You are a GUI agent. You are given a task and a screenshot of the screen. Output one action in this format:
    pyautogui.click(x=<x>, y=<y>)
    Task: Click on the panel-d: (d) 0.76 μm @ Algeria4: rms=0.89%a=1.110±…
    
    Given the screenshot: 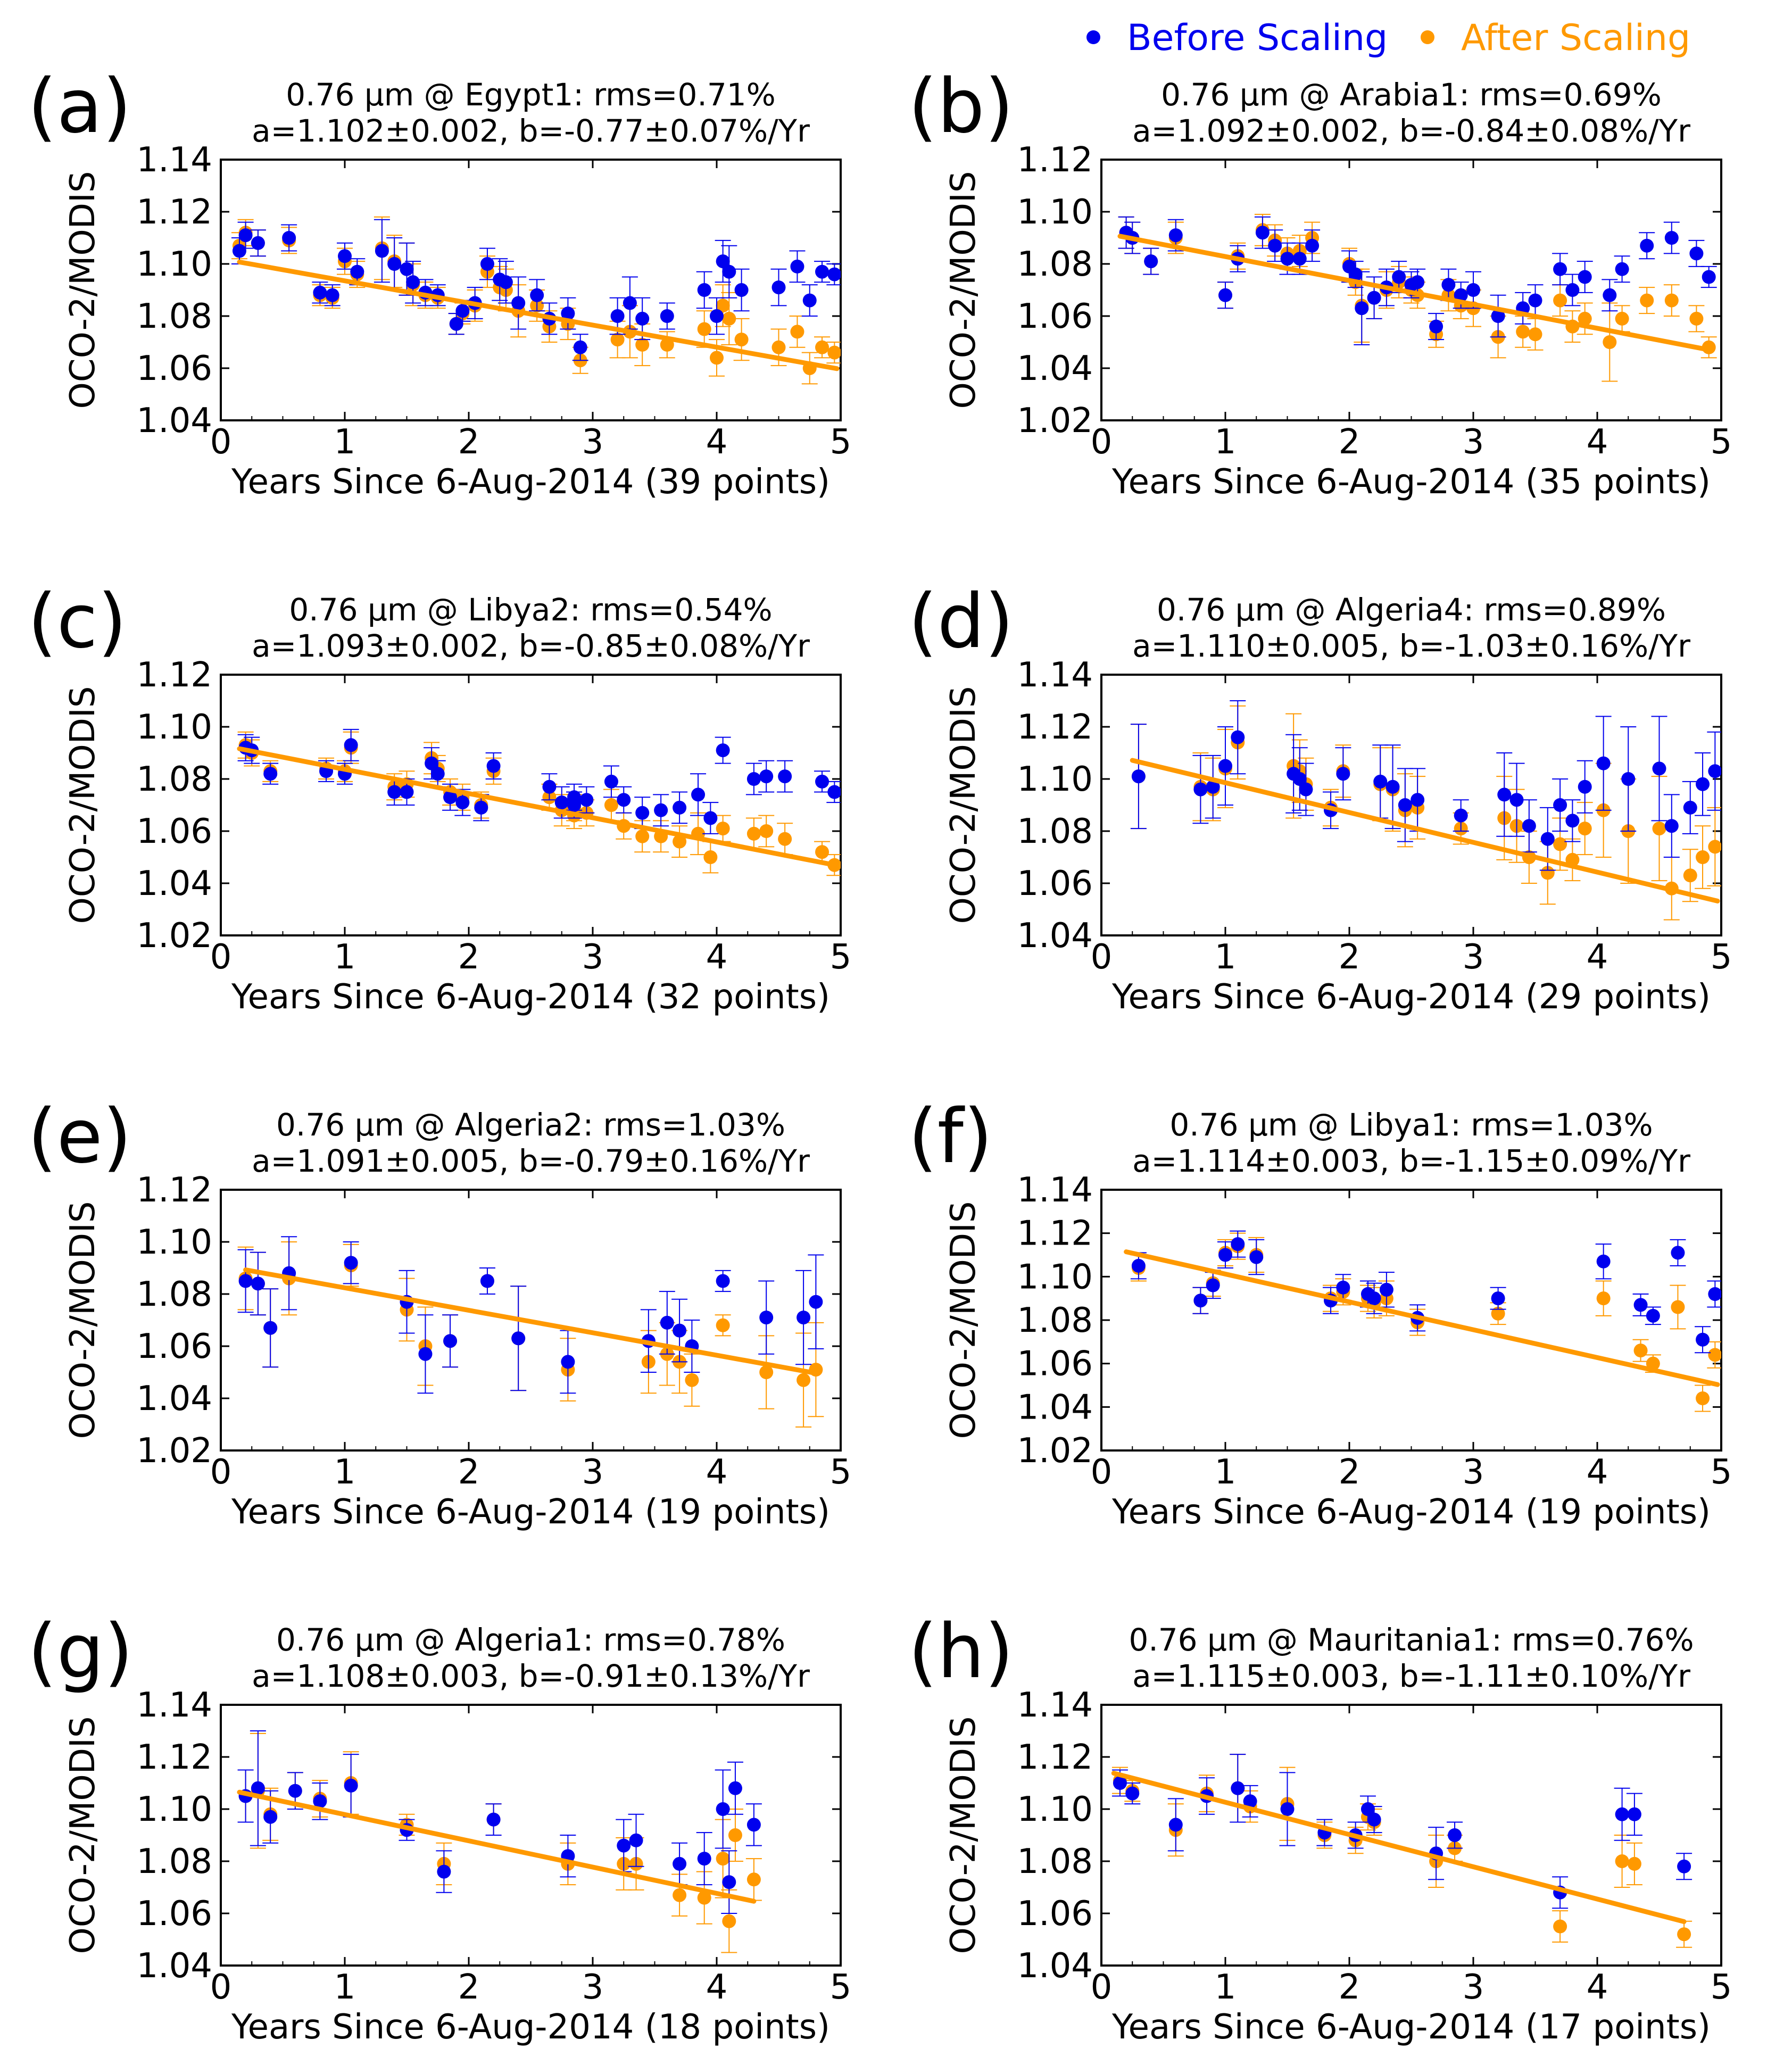 What is the action you would take?
    pyautogui.click(x=1320, y=798)
    